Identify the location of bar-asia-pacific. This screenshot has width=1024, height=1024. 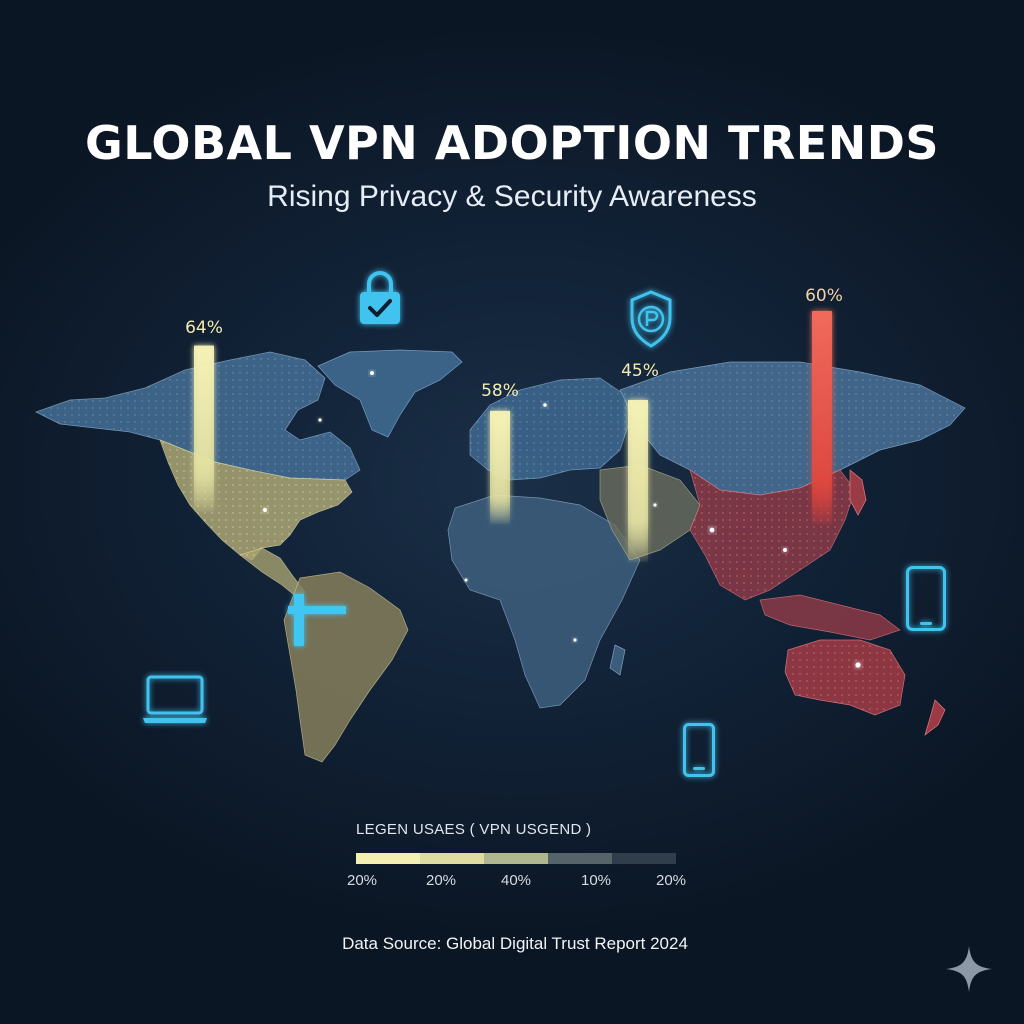
(822, 417).